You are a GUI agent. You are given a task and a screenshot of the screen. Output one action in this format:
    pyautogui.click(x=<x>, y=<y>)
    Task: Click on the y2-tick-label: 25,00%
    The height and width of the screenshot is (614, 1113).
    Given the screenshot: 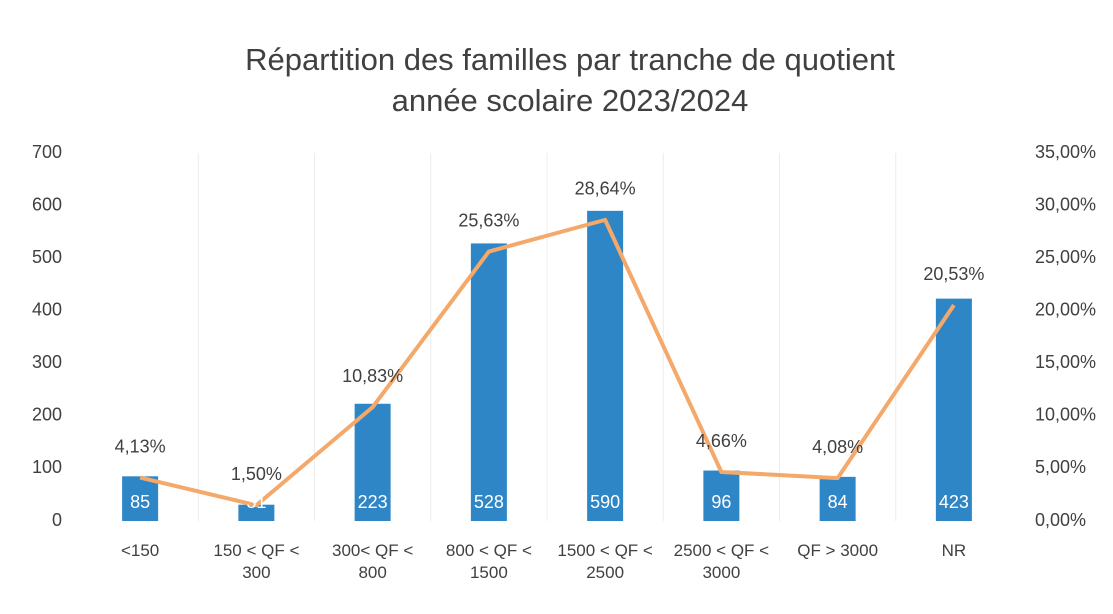 What is the action you would take?
    pyautogui.click(x=1065, y=257)
    